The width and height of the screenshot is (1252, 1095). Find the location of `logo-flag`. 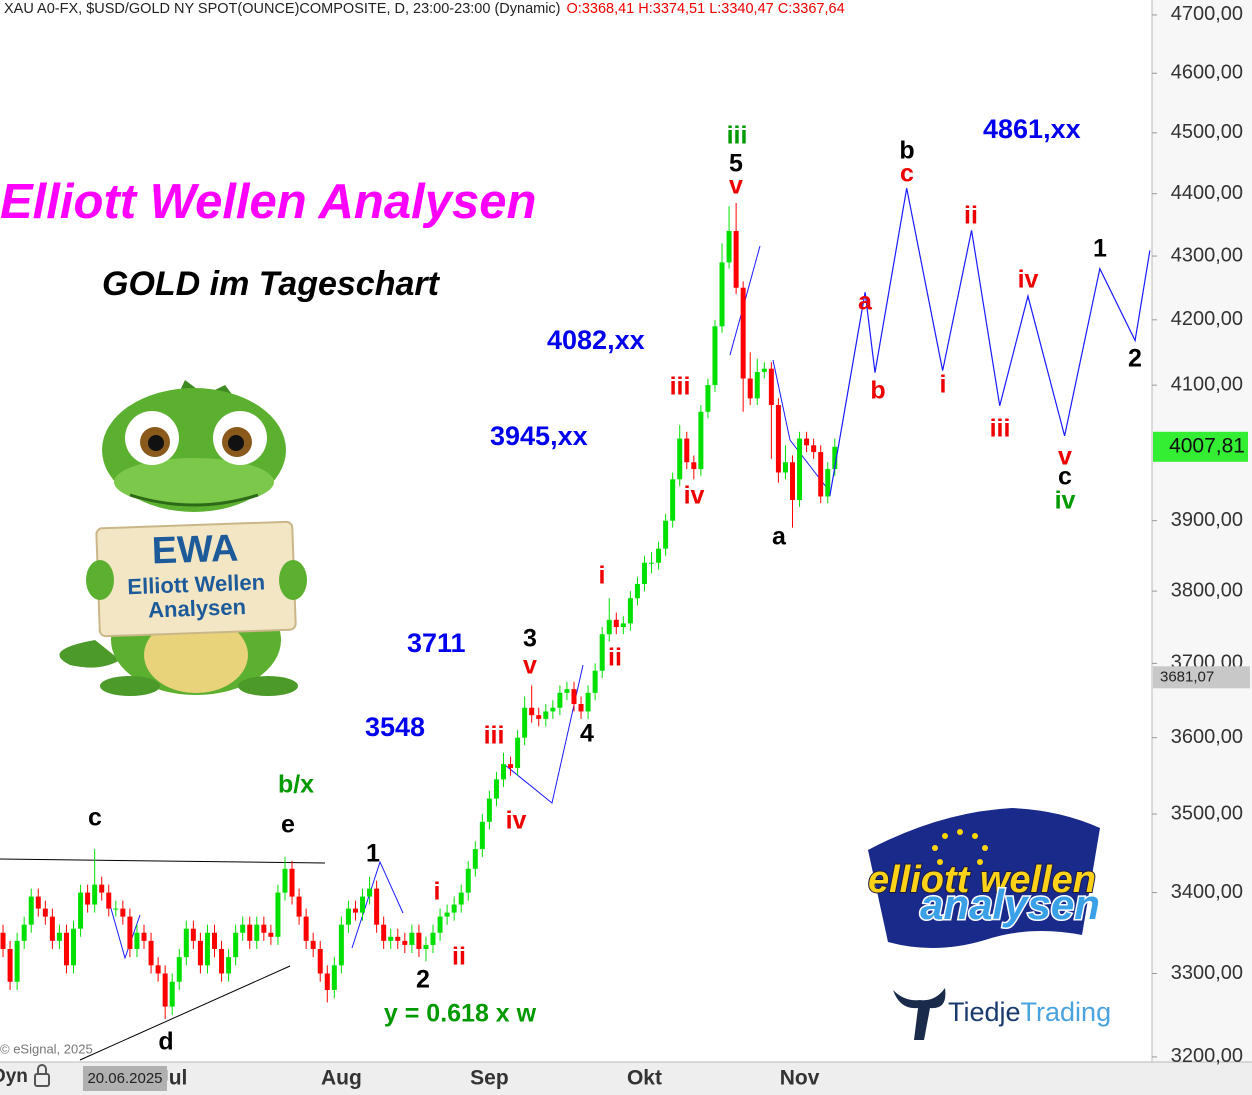

logo-flag is located at coordinates (984, 878).